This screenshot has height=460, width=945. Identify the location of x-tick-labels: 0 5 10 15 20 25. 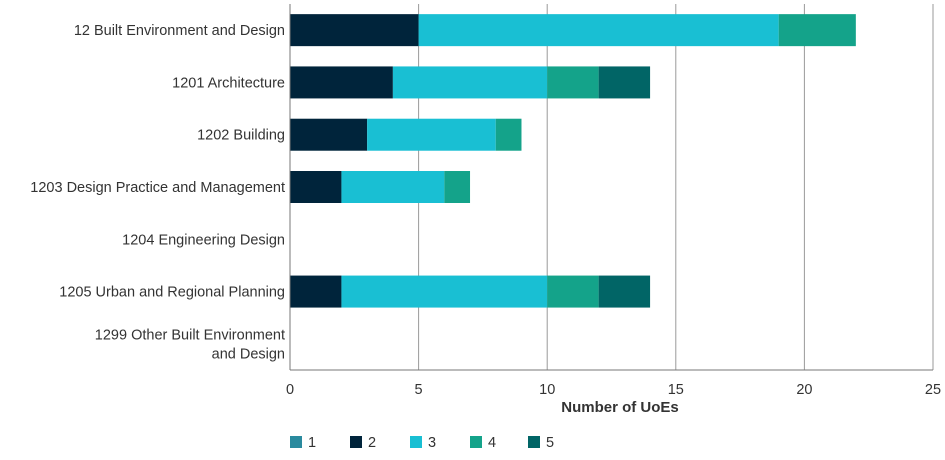
(613, 390).